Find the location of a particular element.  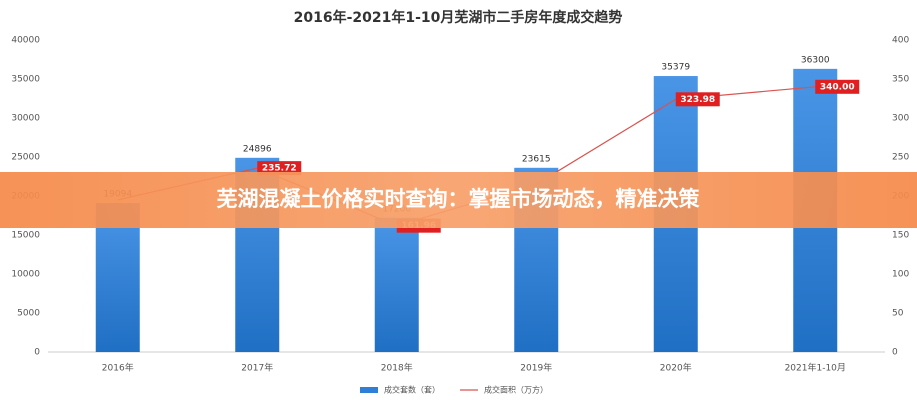

x-tick-label: 2018年 is located at coordinates (397, 368).